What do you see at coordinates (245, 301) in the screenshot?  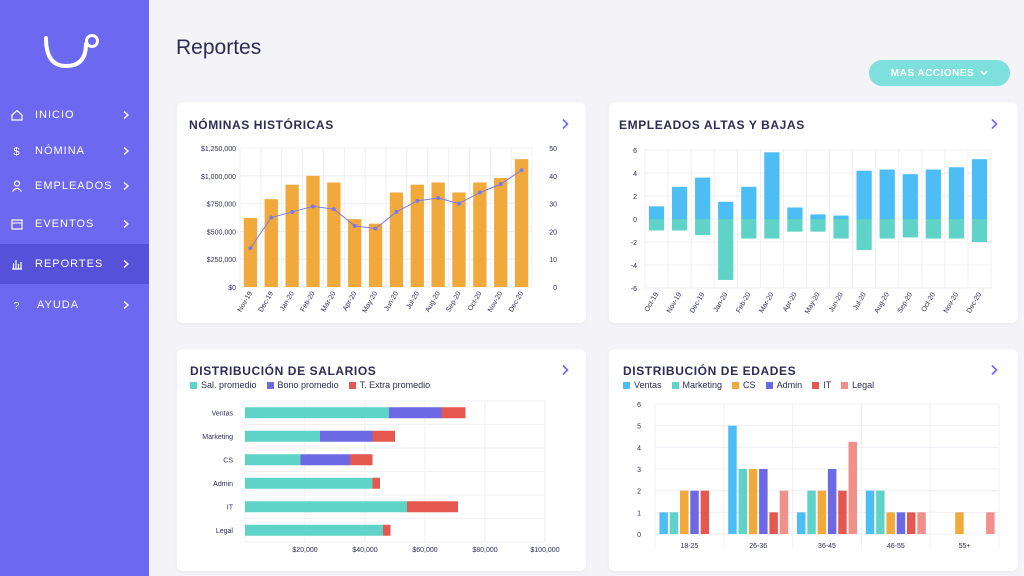 I see `x-tick-label: Nov-19` at bounding box center [245, 301].